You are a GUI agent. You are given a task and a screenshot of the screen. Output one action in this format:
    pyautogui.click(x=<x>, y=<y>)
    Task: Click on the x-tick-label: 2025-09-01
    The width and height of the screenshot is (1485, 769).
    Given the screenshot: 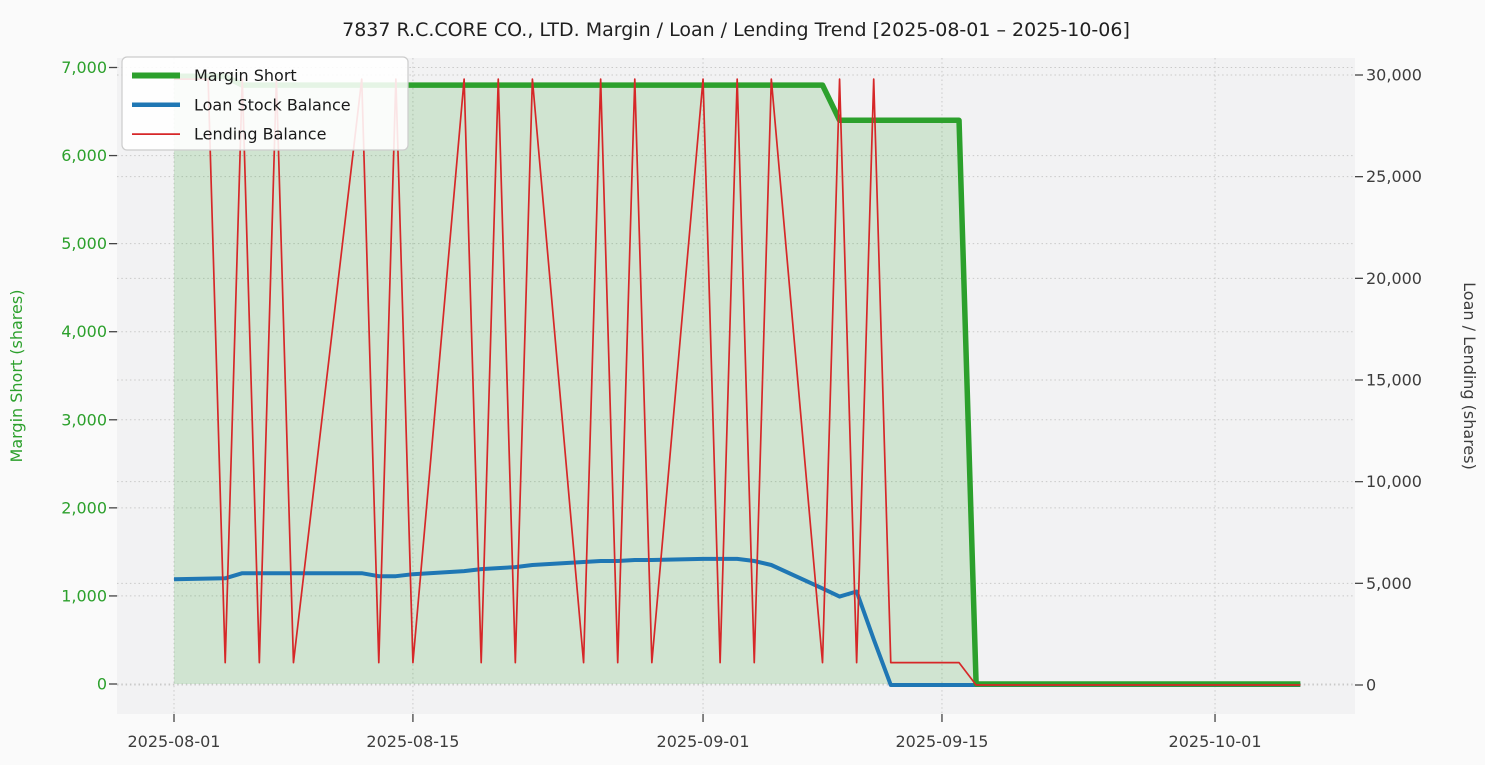 What is the action you would take?
    pyautogui.click(x=703, y=741)
    